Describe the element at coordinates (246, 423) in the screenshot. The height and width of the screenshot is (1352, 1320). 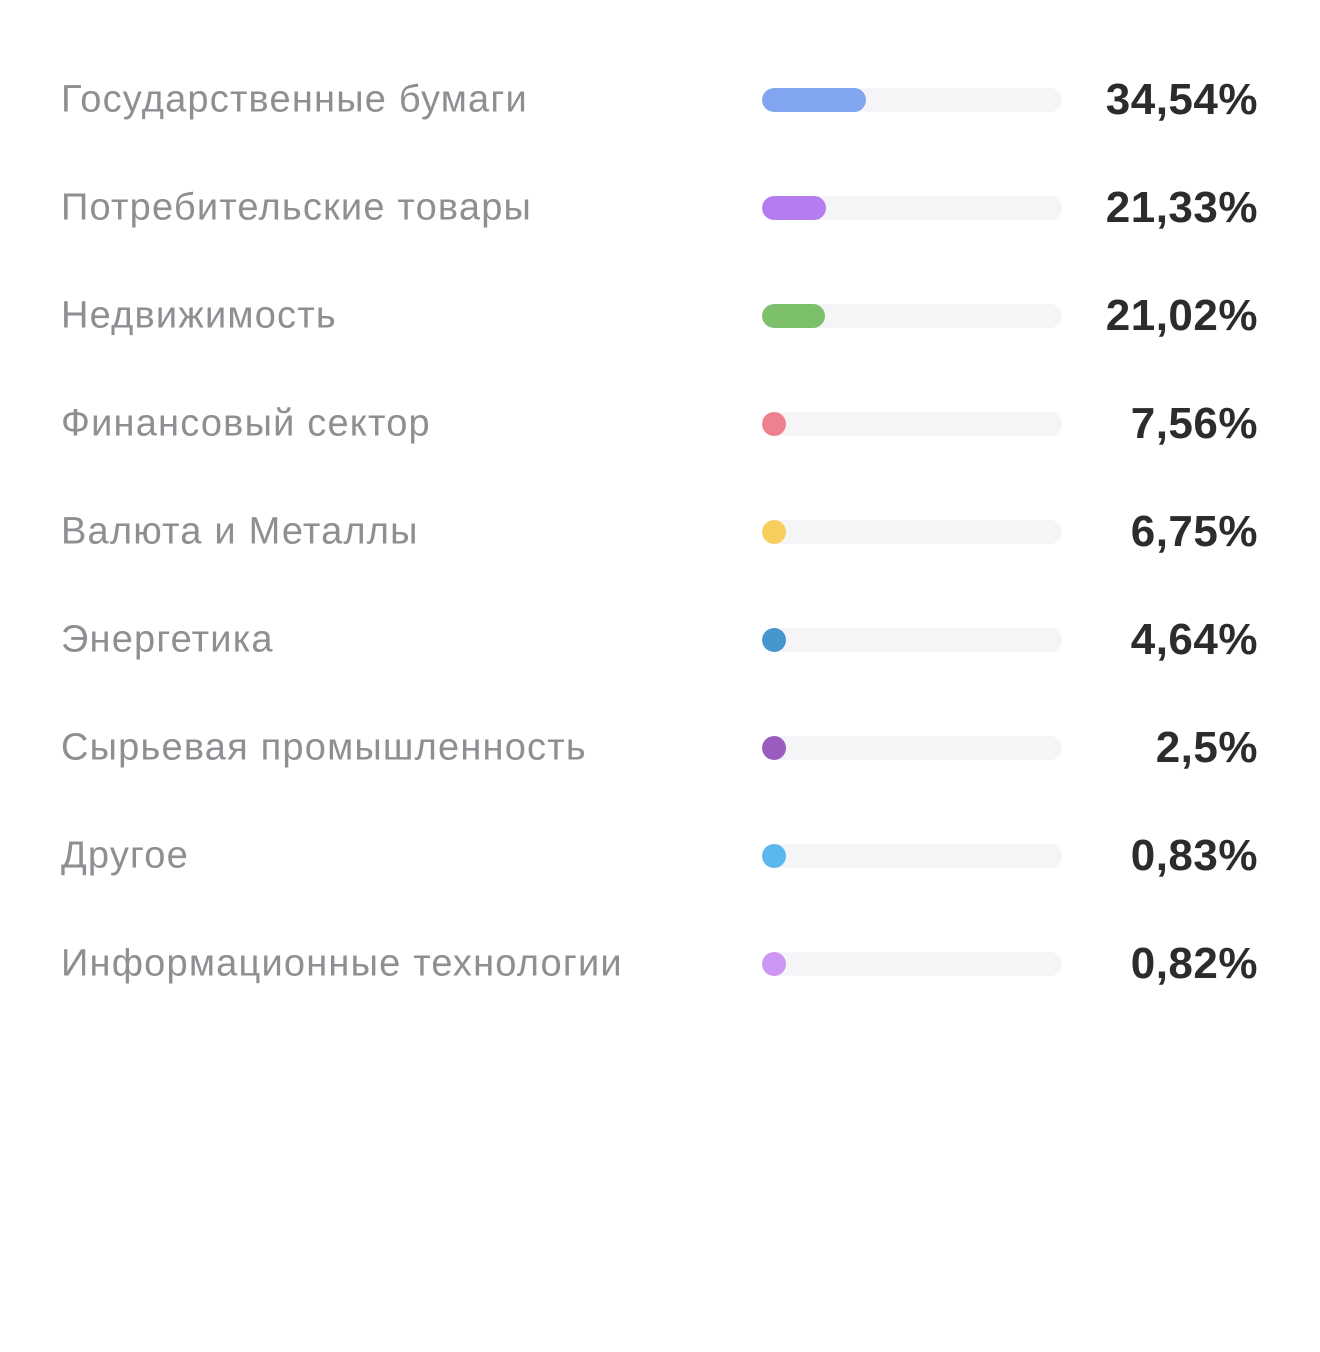
I see `allocation-label: Финансовый сектор` at that location.